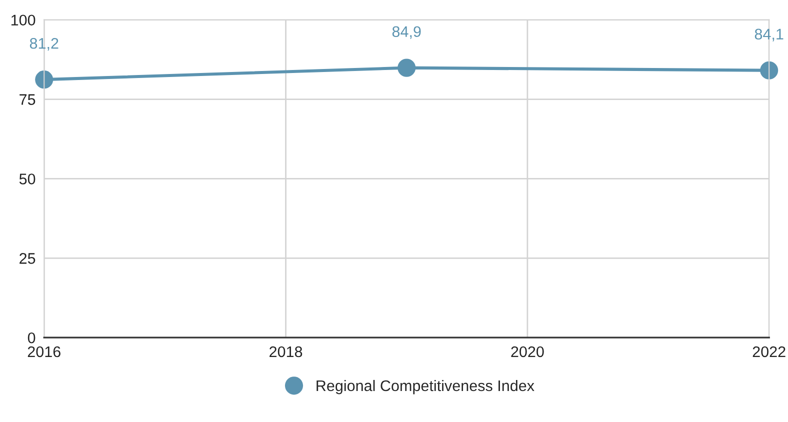 The image size is (788, 422). I want to click on x-tick-label: 2022, so click(769, 352).